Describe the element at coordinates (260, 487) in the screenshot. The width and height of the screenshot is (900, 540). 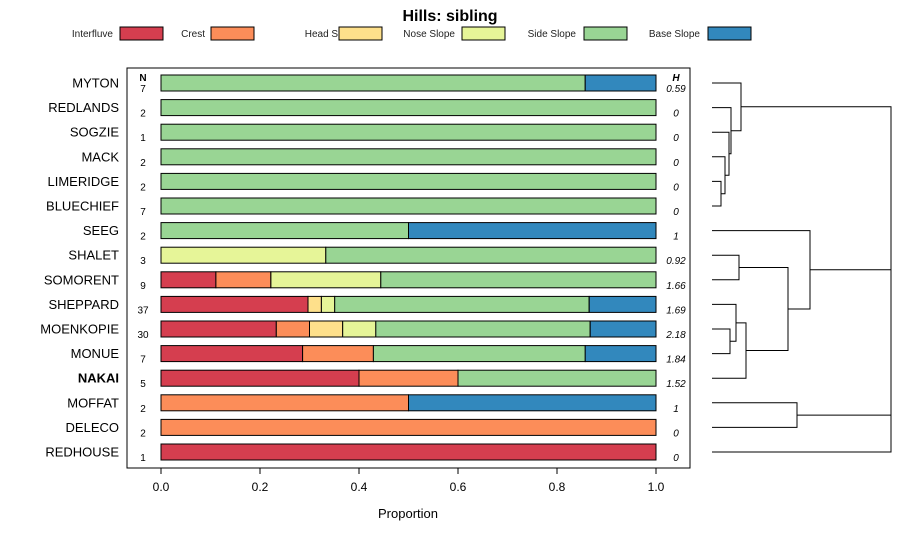
I see `x-tick-label: 0.2` at that location.